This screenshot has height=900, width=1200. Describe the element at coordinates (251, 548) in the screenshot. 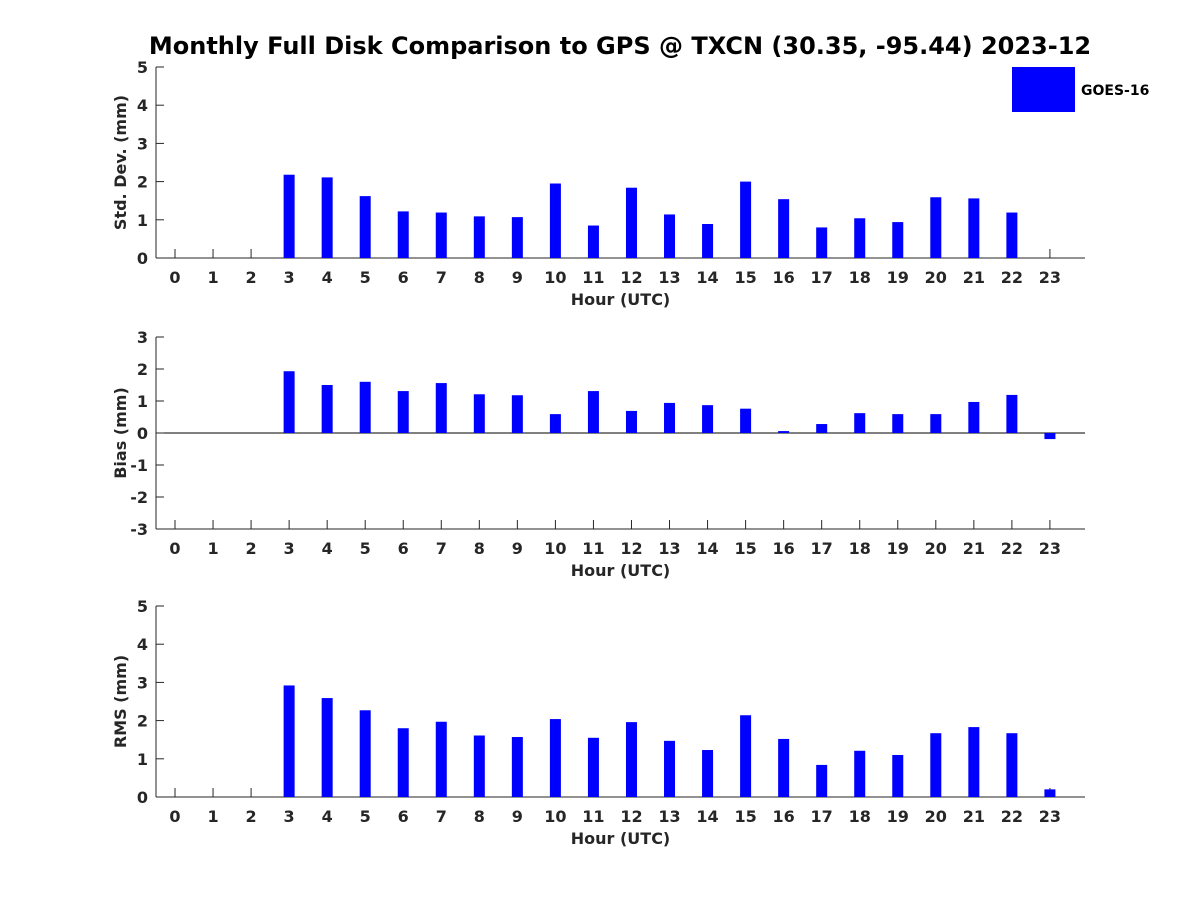

I see `bias-x-tick-label: 2` at that location.